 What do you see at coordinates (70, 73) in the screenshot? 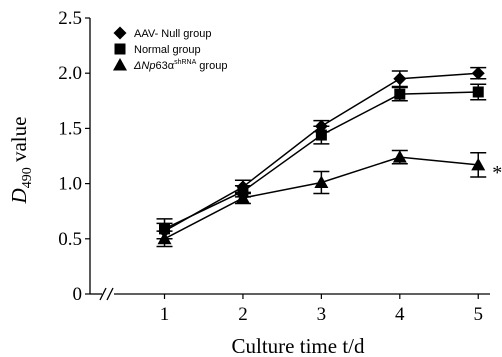
I see `y-tick-label: 2.0` at bounding box center [70, 73].